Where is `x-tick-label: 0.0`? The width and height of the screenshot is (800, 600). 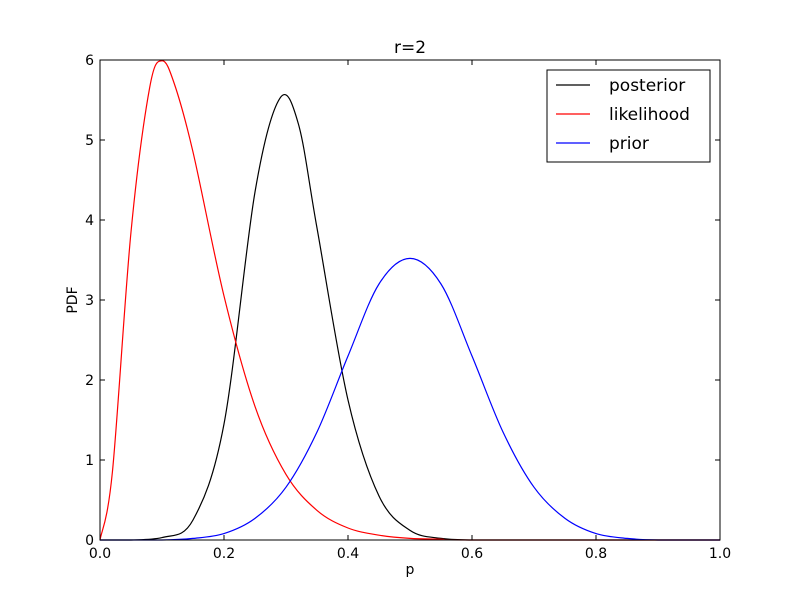 x-tick-label: 0.0 is located at coordinates (100, 554).